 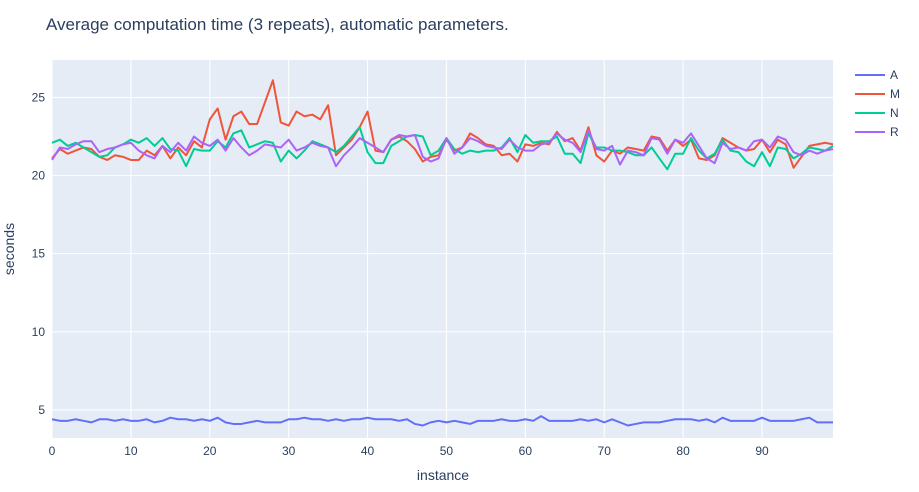 What do you see at coordinates (526, 451) in the screenshot?
I see `x-tick-label: 60` at bounding box center [526, 451].